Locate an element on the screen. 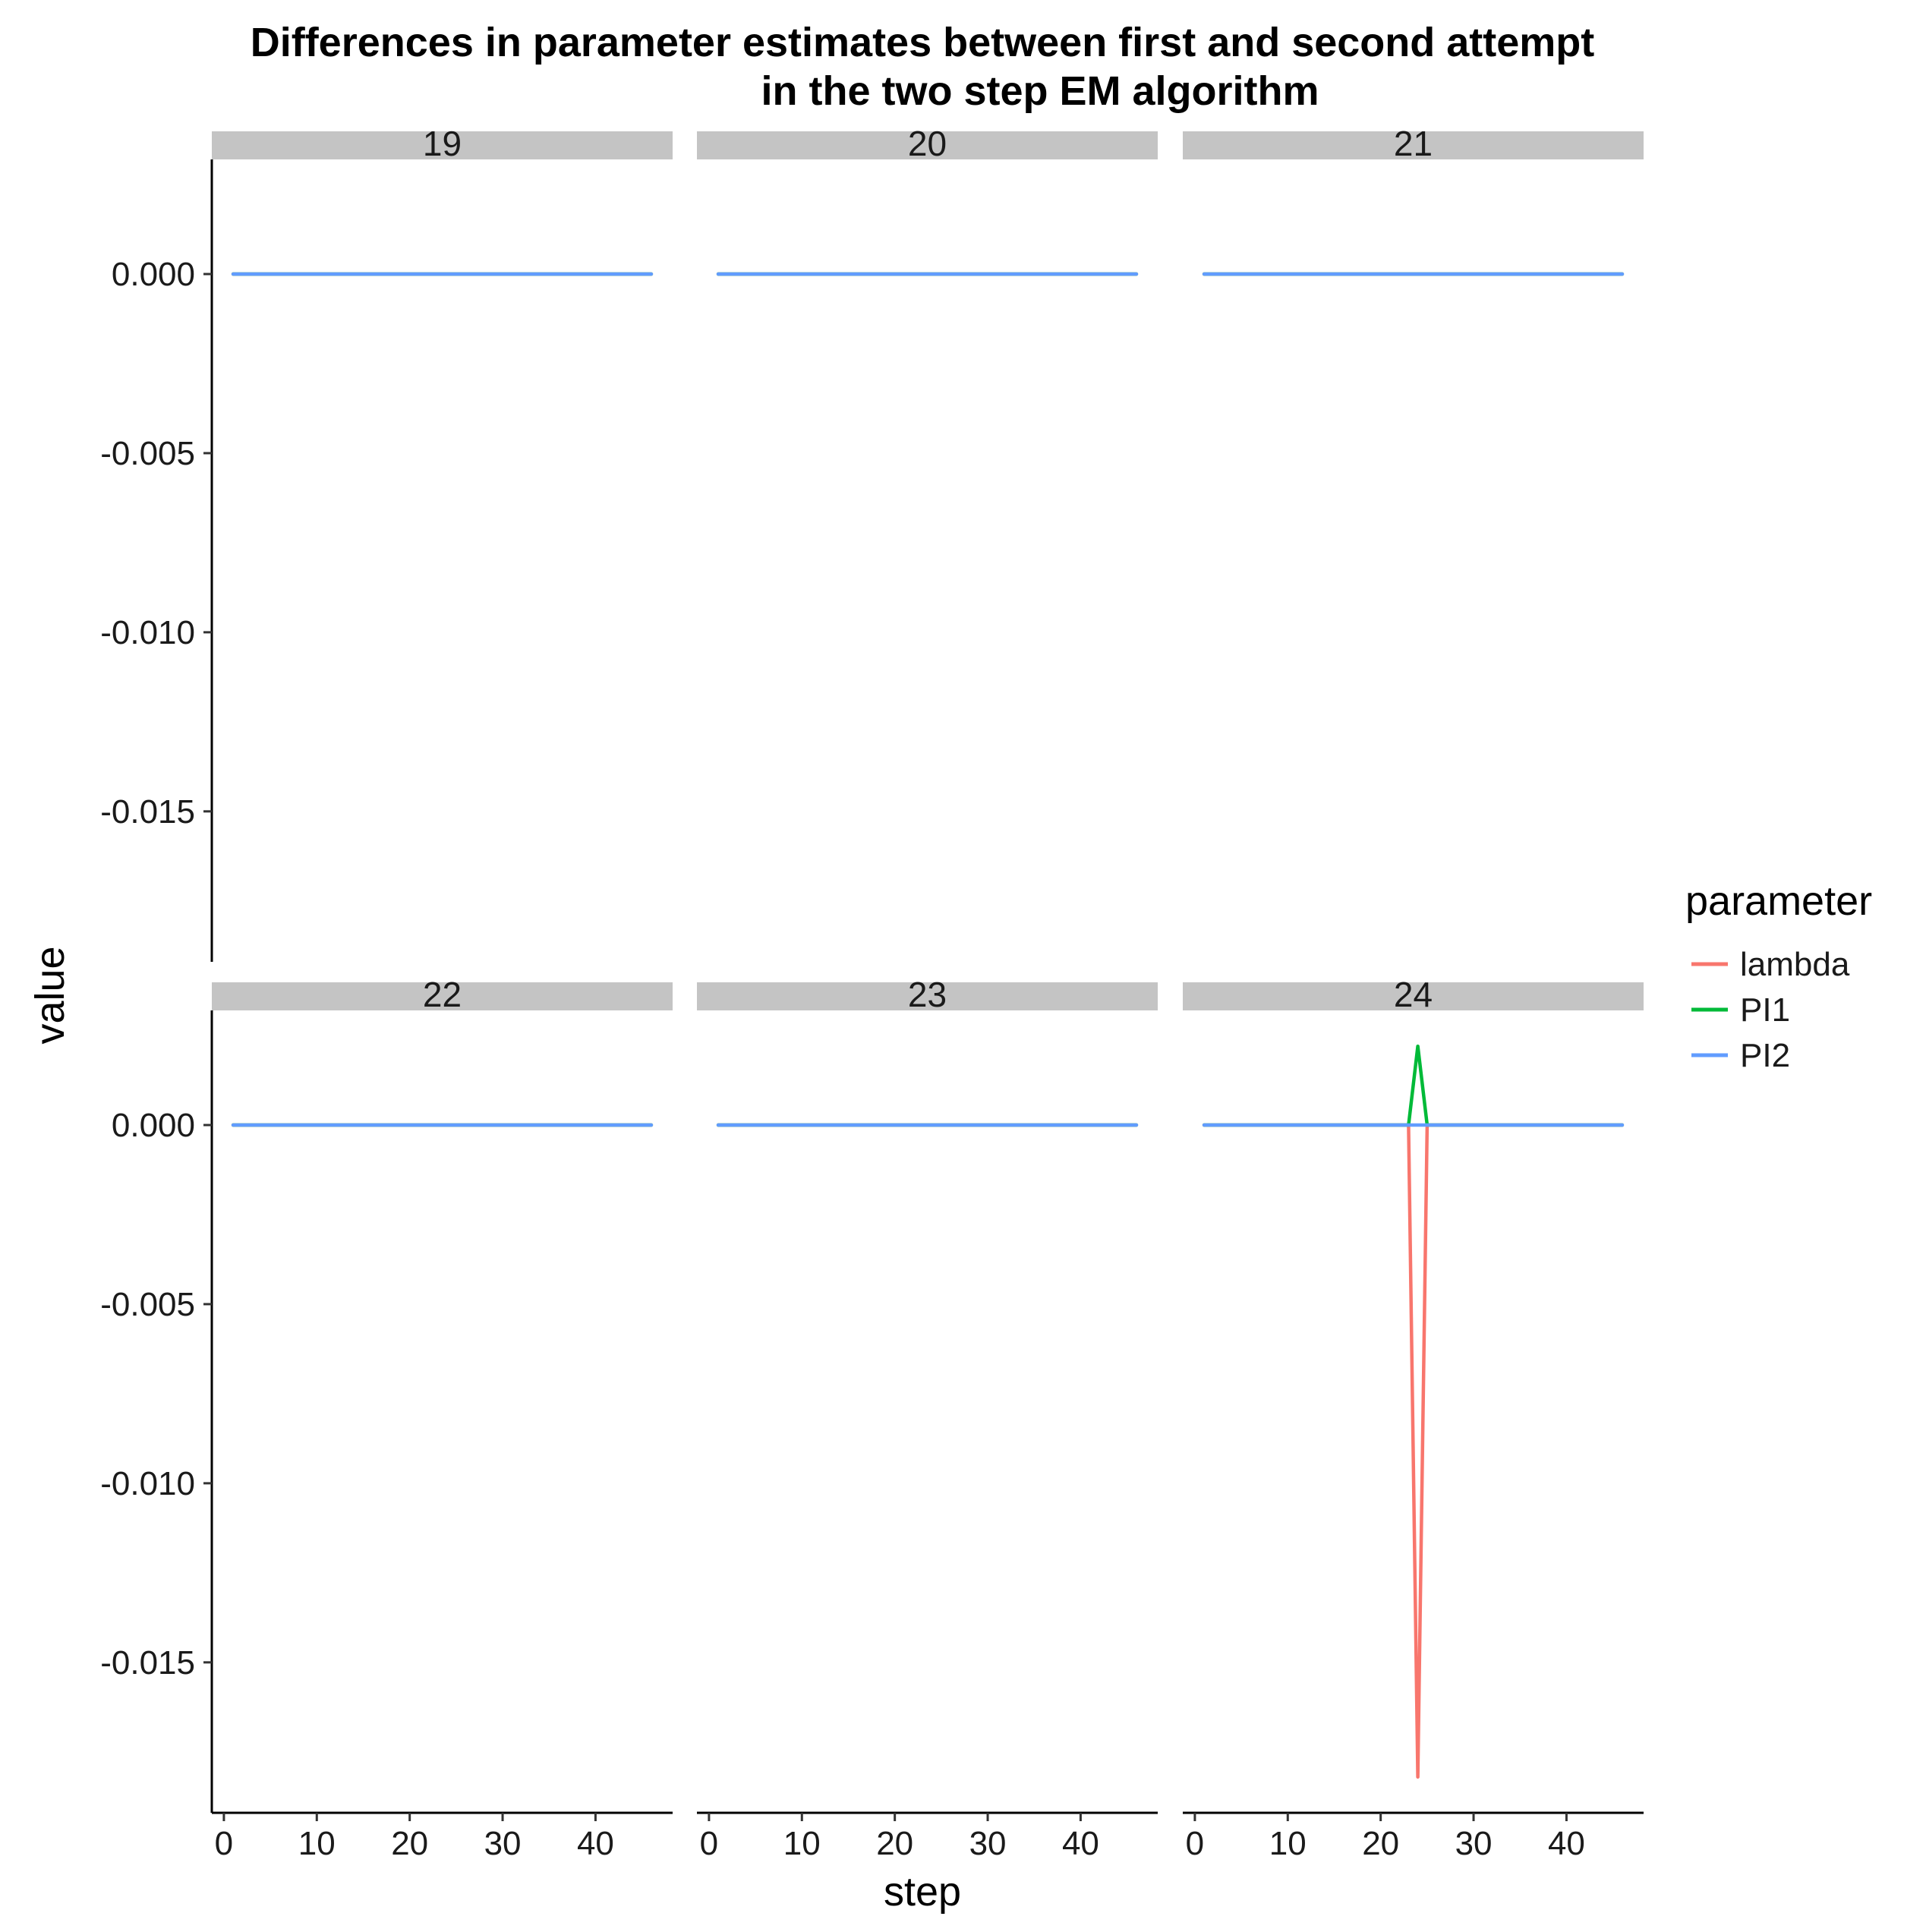  legend-title: parameter is located at coordinates (1778, 901).